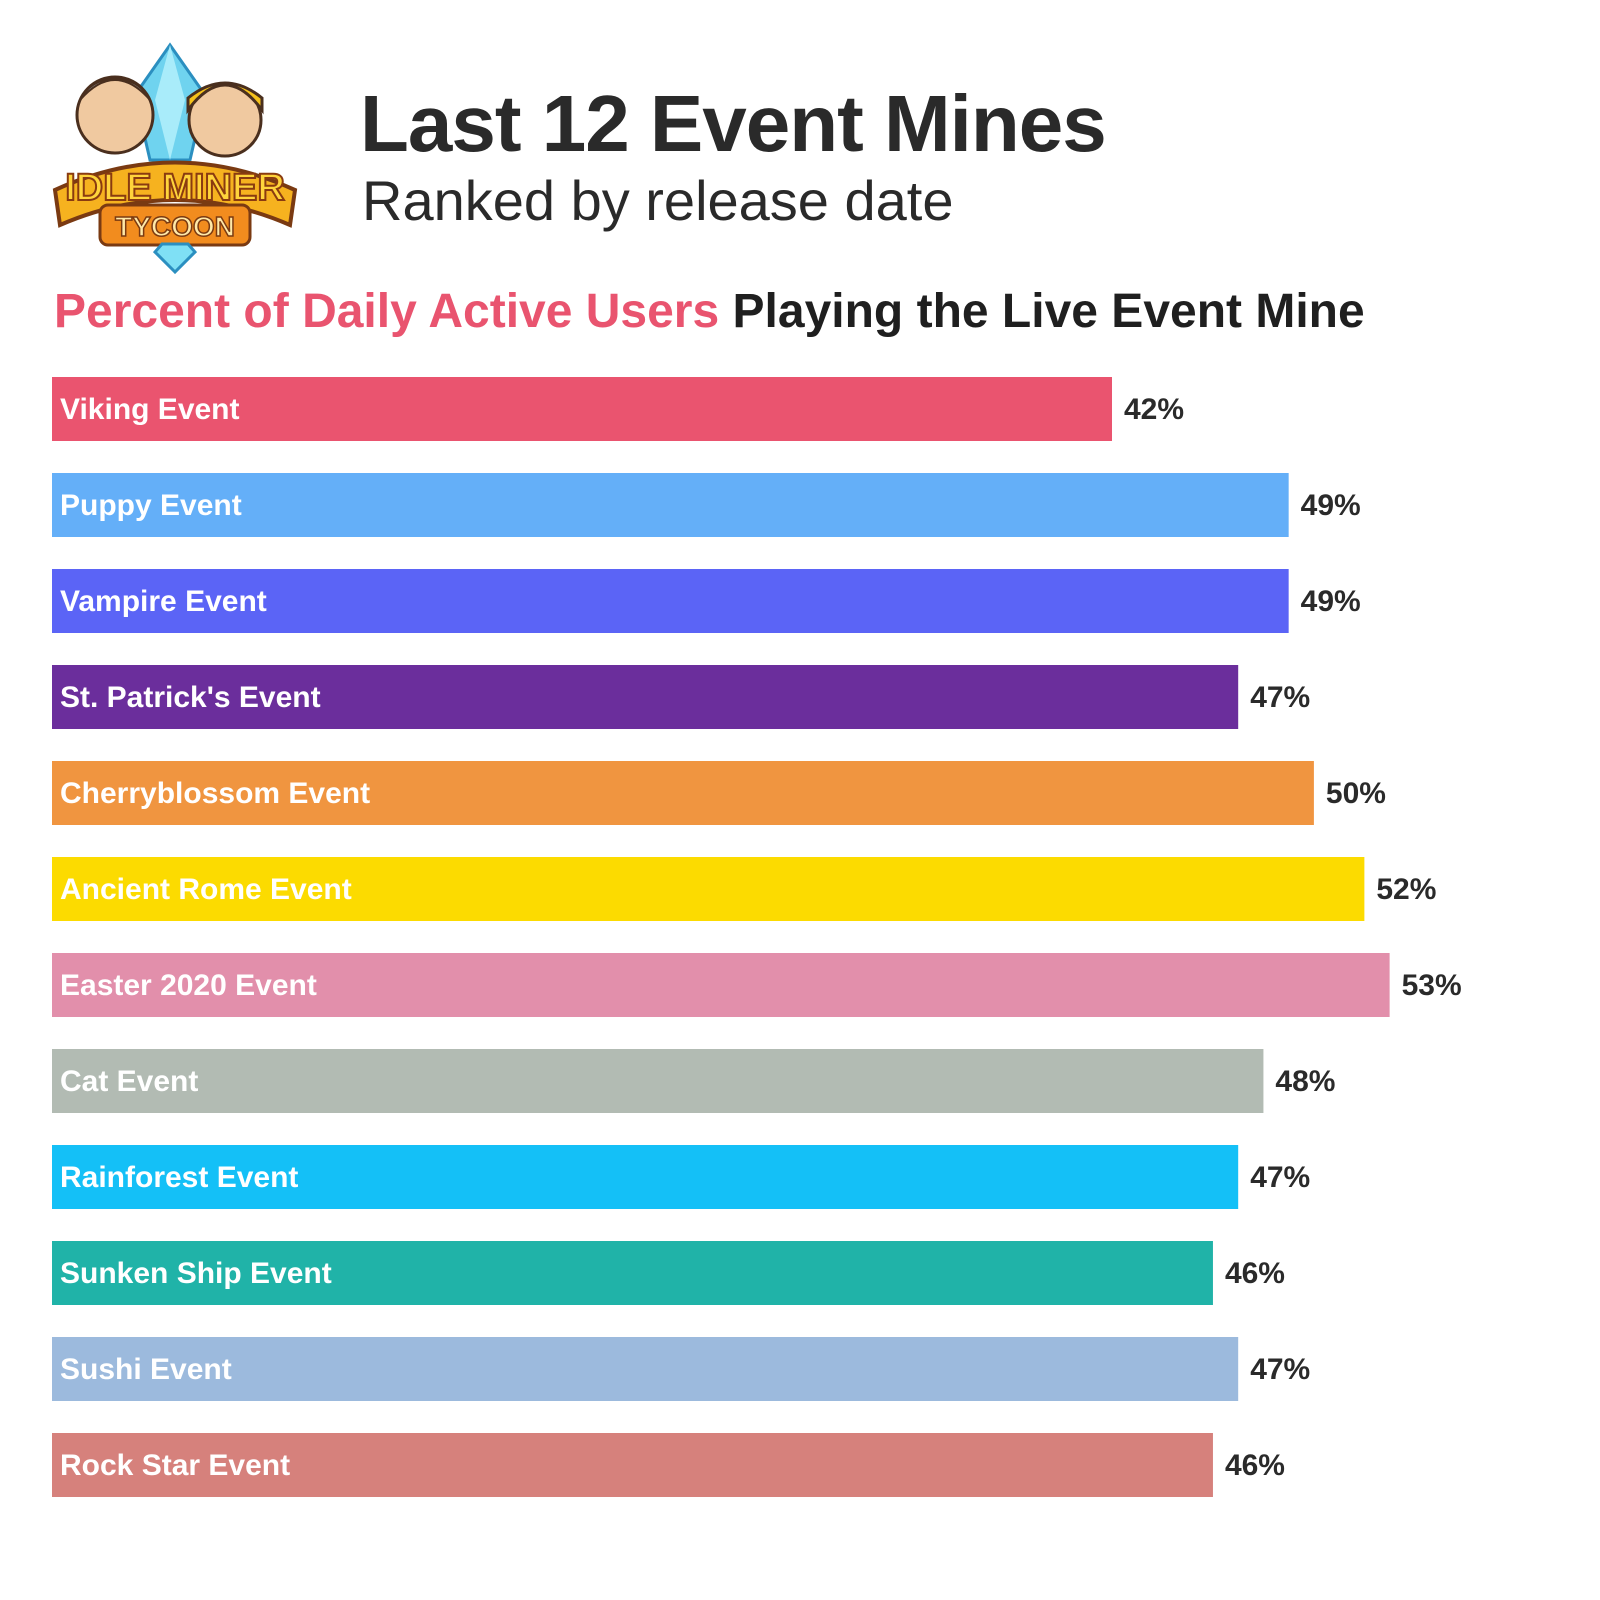 The width and height of the screenshot is (1600, 1600). What do you see at coordinates (129, 1081) in the screenshot?
I see `bar-category-label: Cat Event` at bounding box center [129, 1081].